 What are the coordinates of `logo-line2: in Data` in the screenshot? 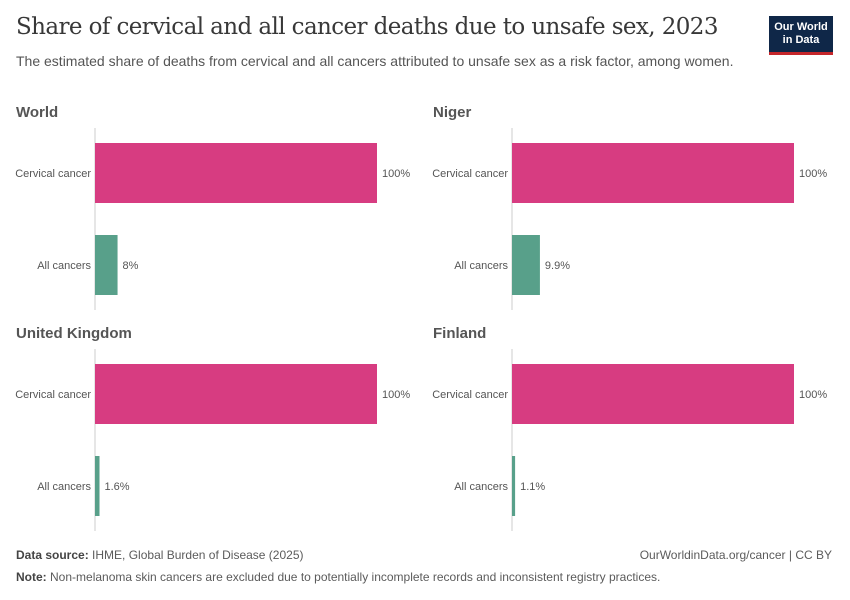 It's located at (801, 40).